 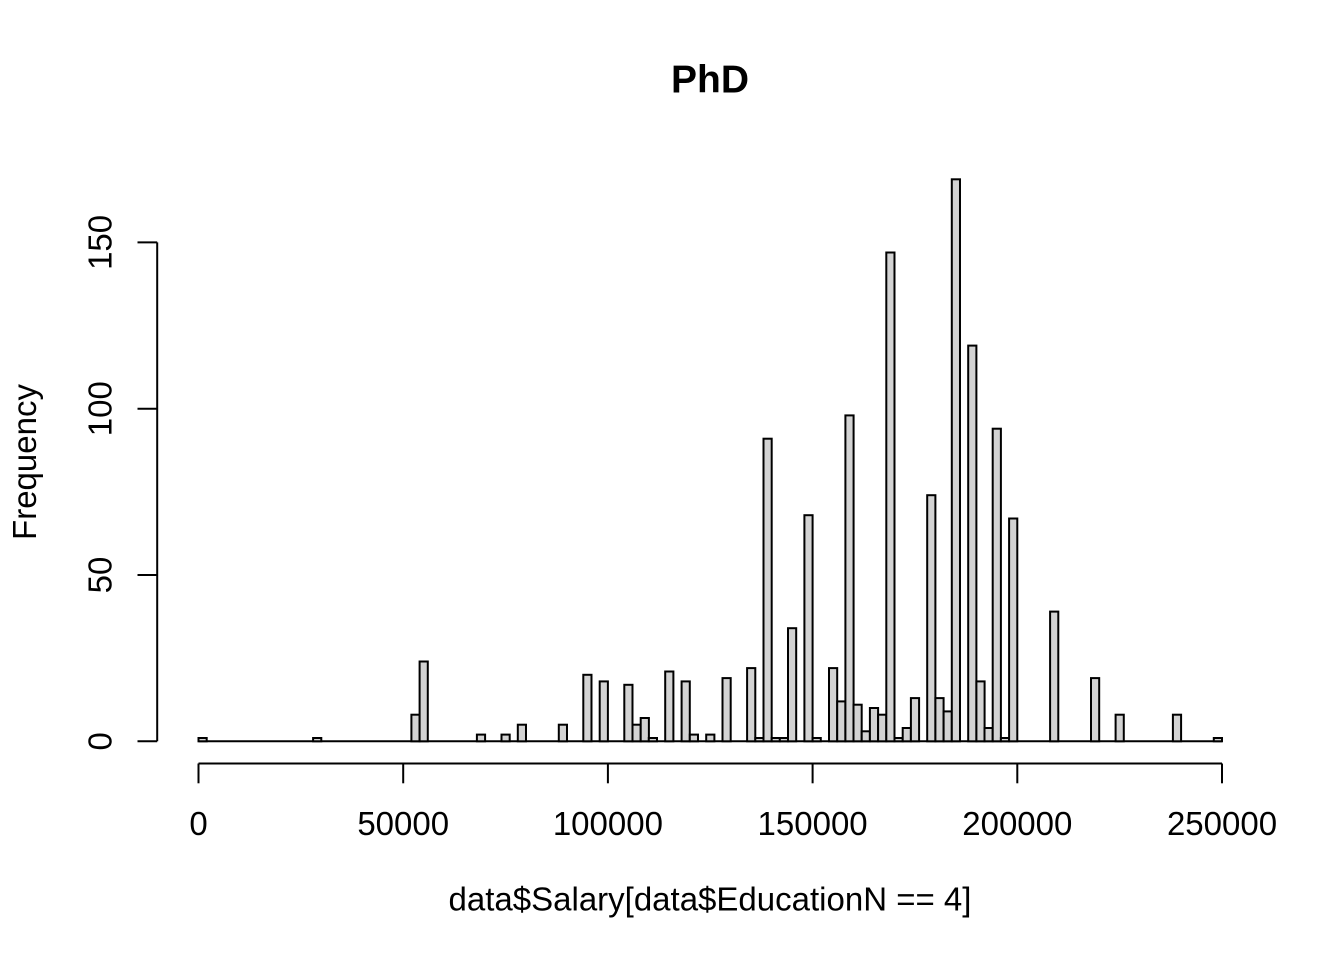 What do you see at coordinates (1017, 823) in the screenshot?
I see `svg-text: 200000` at bounding box center [1017, 823].